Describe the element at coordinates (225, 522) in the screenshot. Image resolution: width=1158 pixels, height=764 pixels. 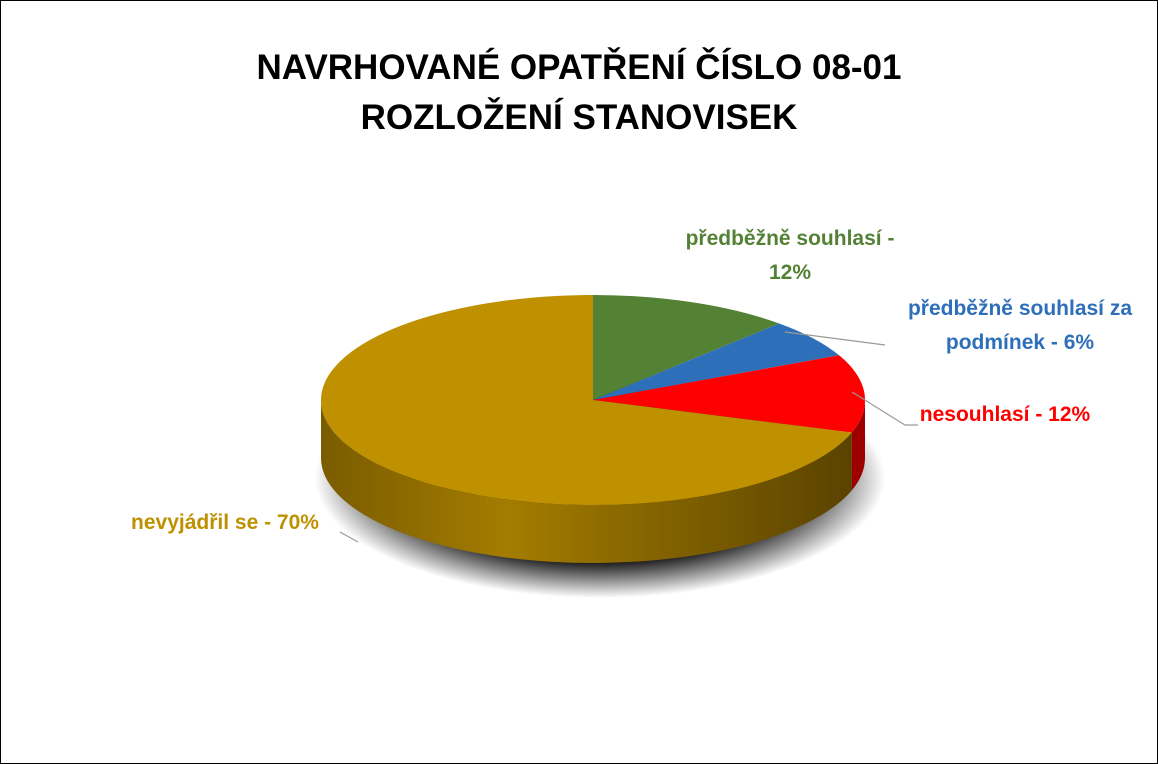
I see `data-label: nevyjádřil se - 70%` at that location.